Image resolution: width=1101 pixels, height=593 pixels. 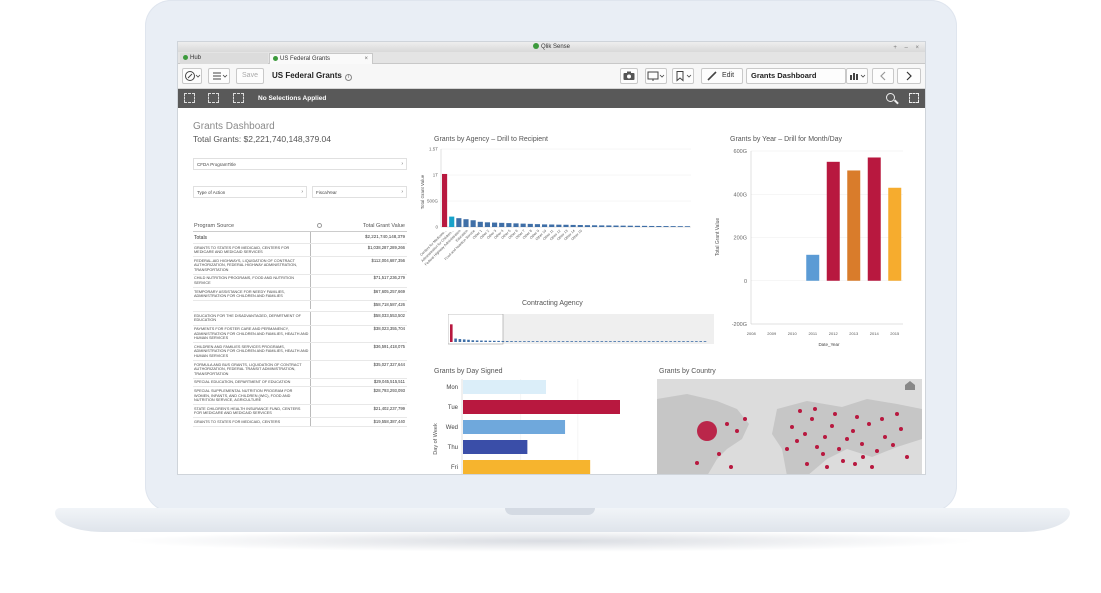 I want to click on tab-us-federal-grants: US Federal Grants ×, so click(x=321, y=58).